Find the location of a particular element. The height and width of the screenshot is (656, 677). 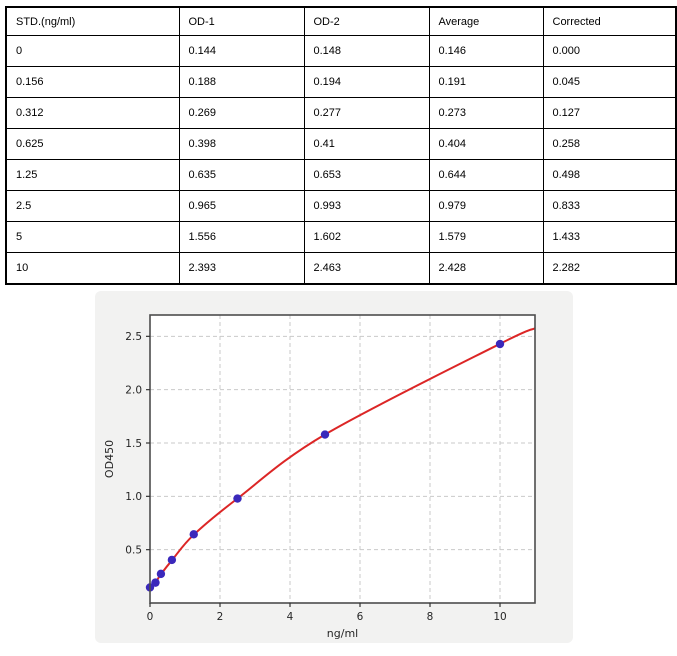

table-cell: 0.273 is located at coordinates (486, 113).